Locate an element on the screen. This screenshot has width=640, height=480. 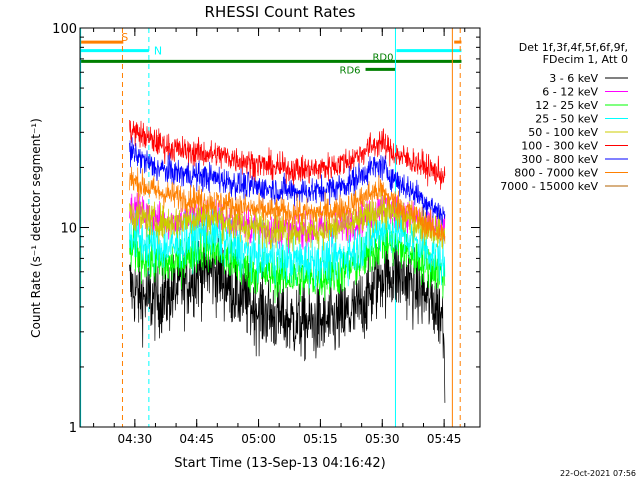
legend-label: 3 - 6 keV is located at coordinates (573, 78).